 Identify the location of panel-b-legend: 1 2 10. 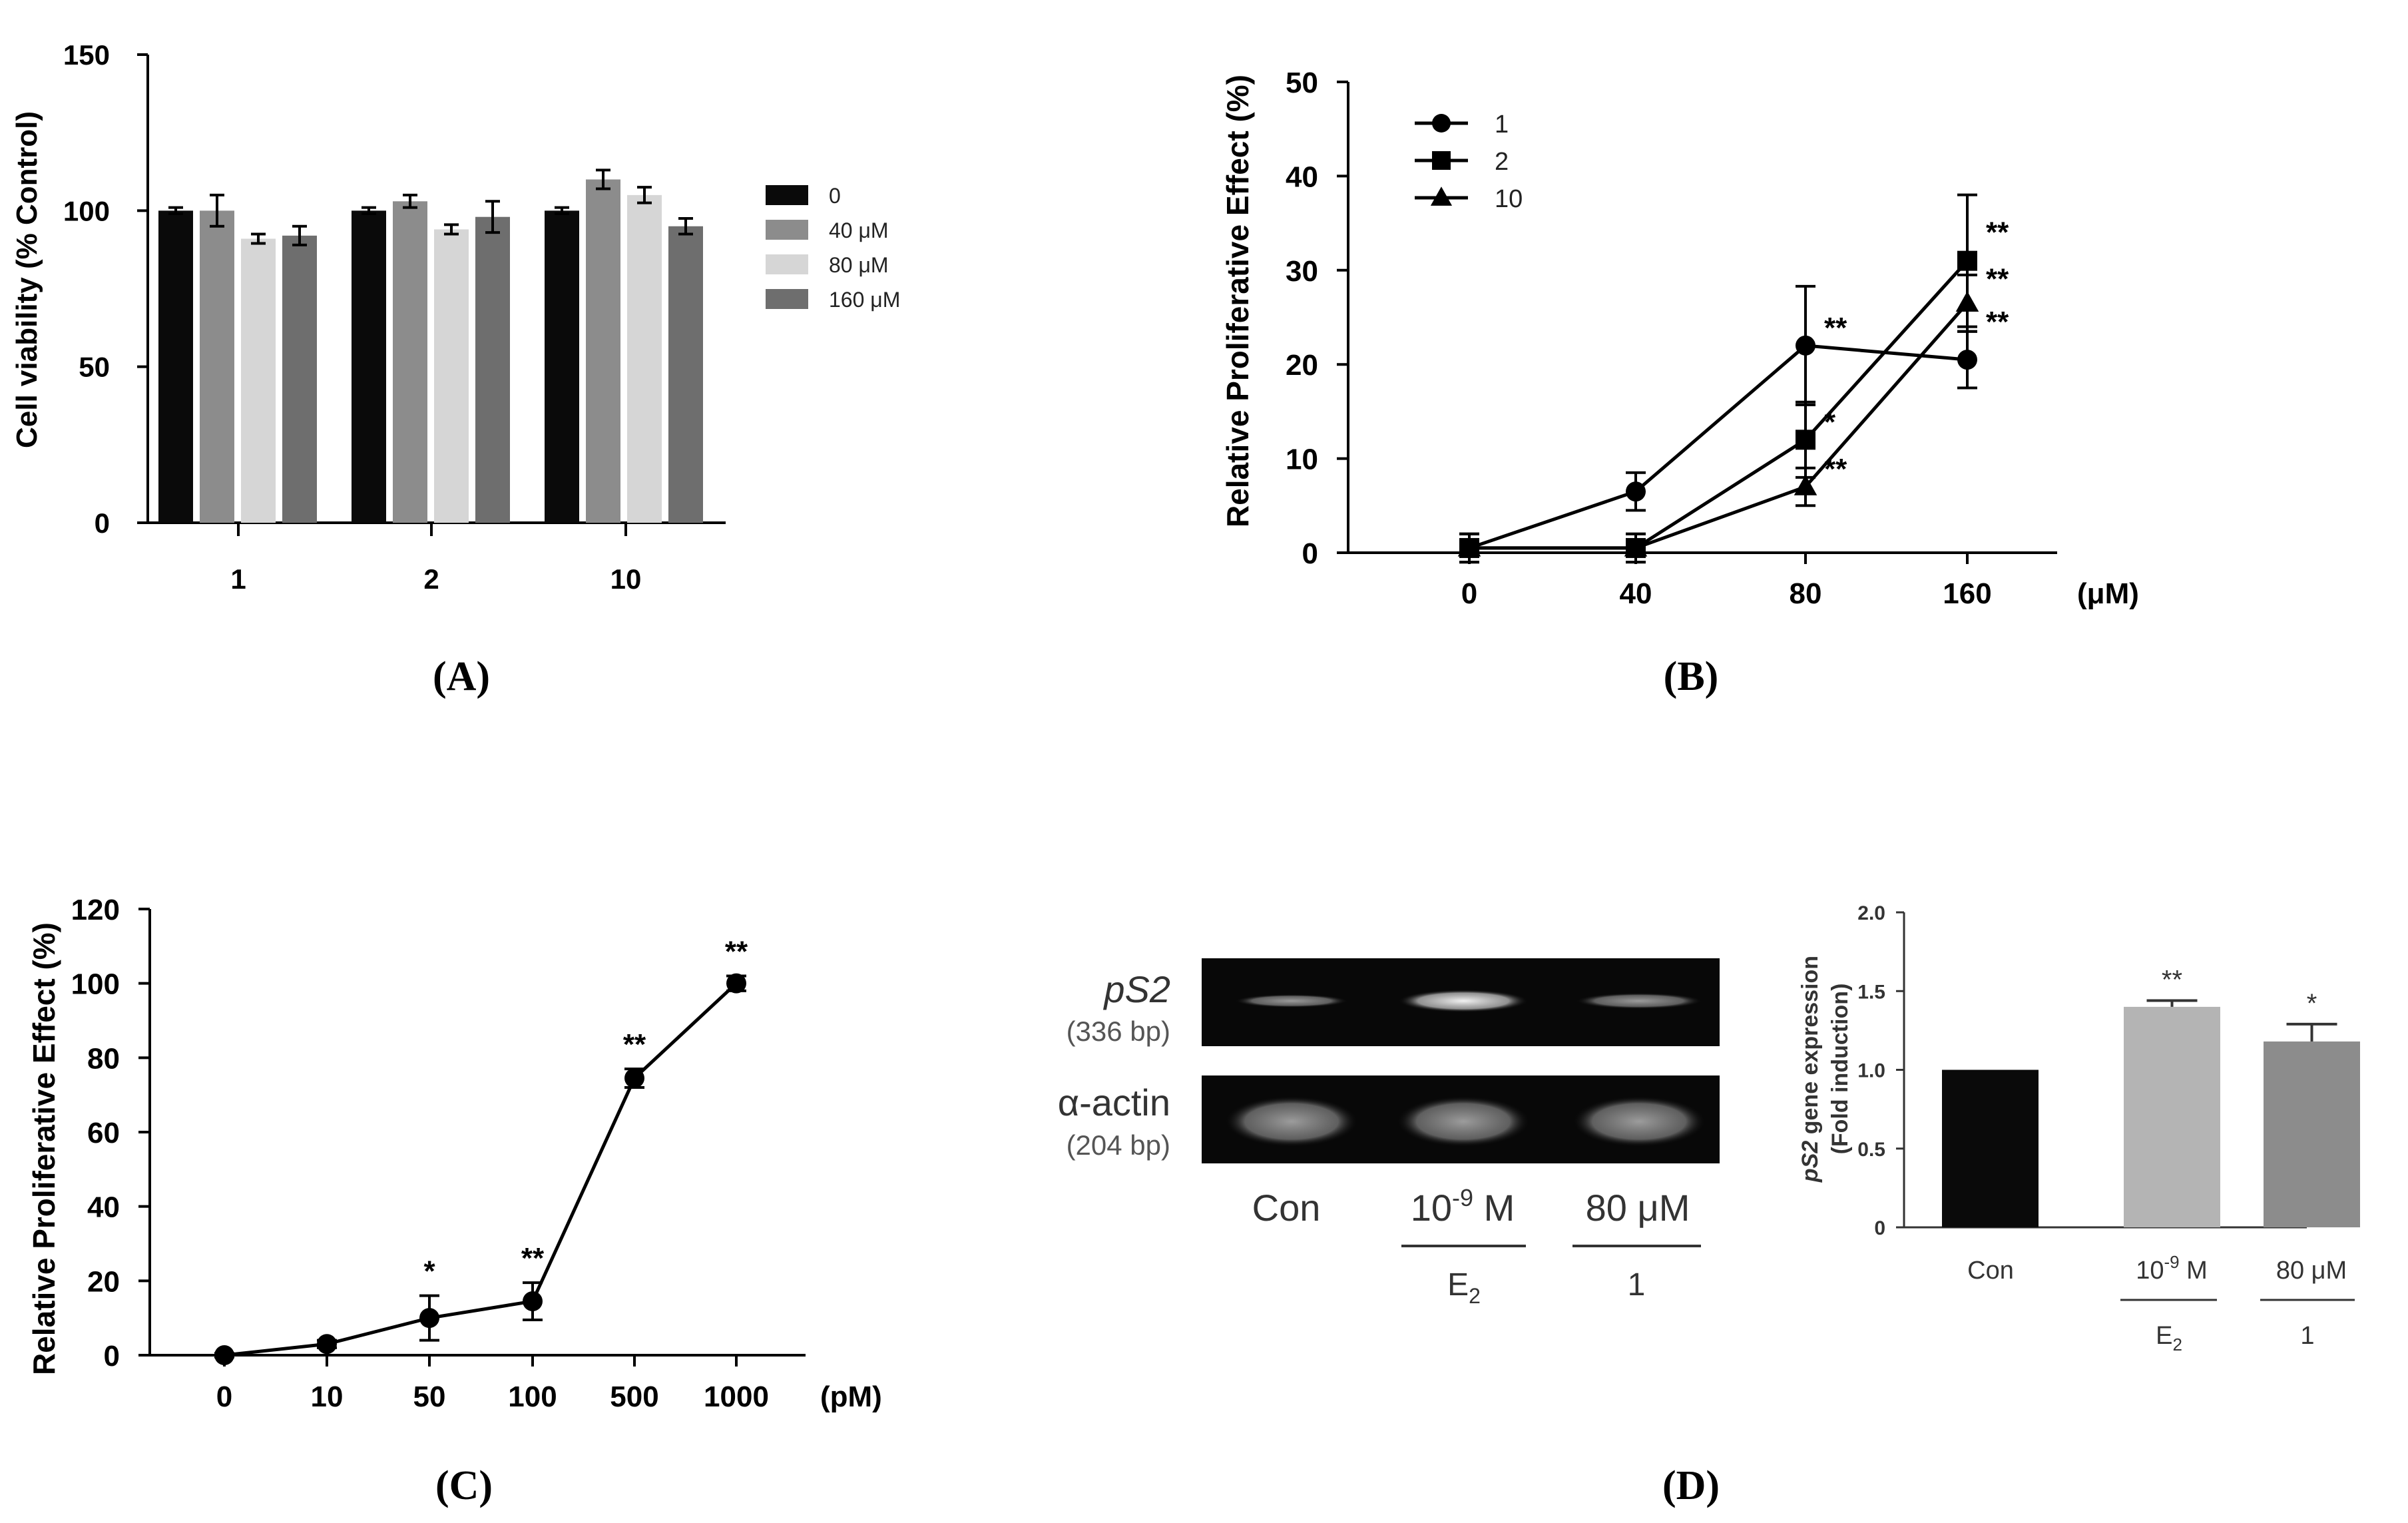
(1469, 162).